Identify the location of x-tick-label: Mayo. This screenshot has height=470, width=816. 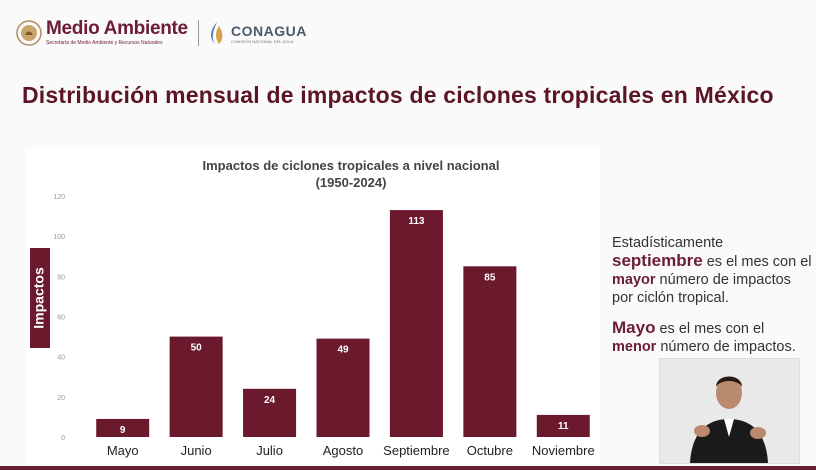
(123, 450).